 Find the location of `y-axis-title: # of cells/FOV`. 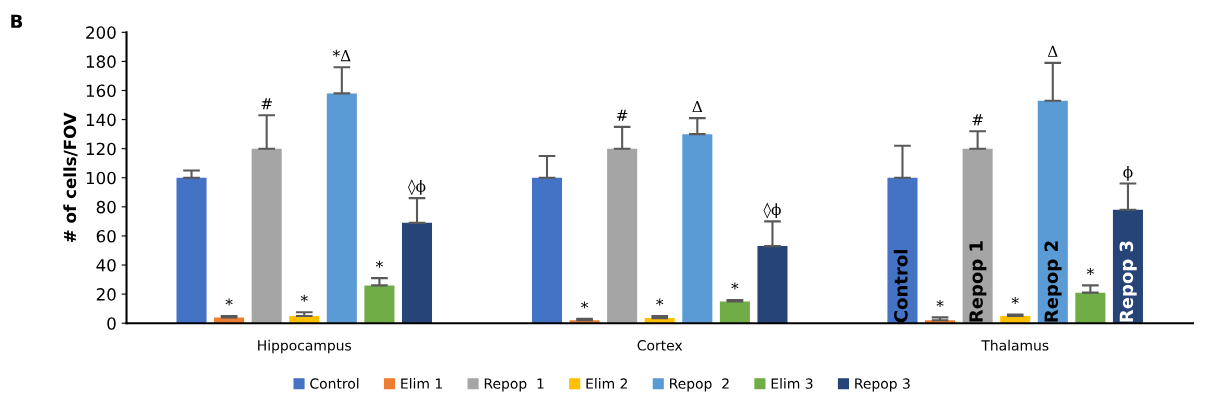

y-axis-title: # of cells/FOV is located at coordinates (70, 177).